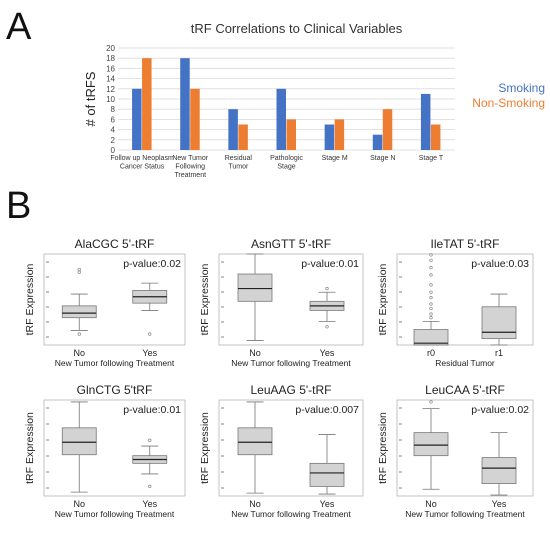  I want to click on box2-plot-frame, so click(291, 299).